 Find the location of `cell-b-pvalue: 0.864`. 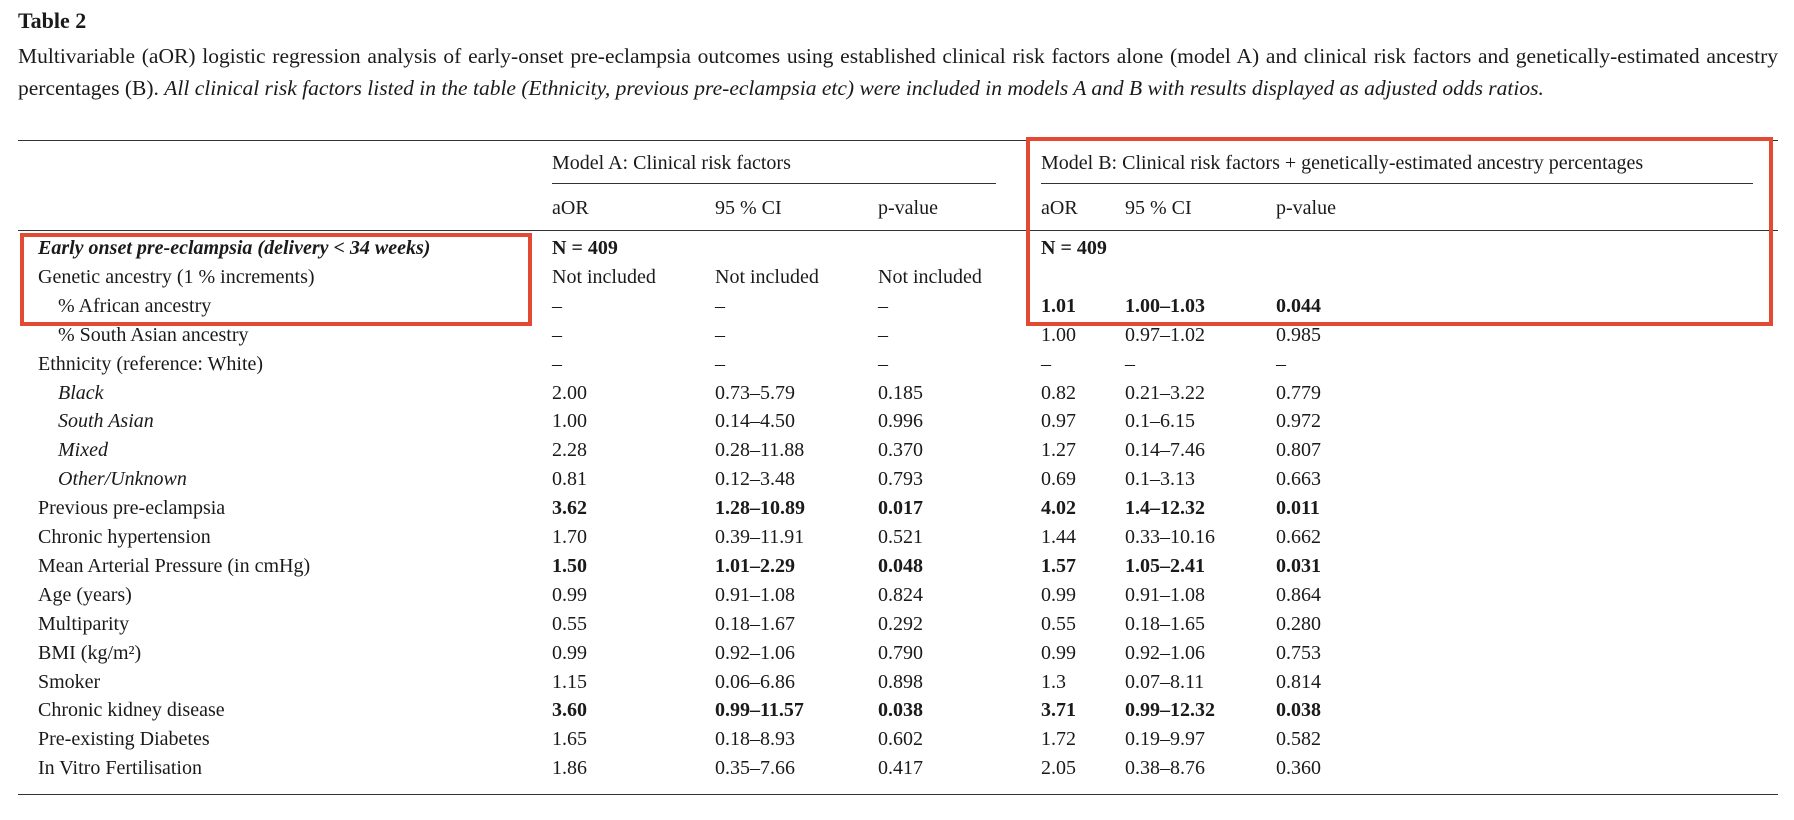

cell-b-pvalue: 0.864 is located at coordinates (1298, 594).